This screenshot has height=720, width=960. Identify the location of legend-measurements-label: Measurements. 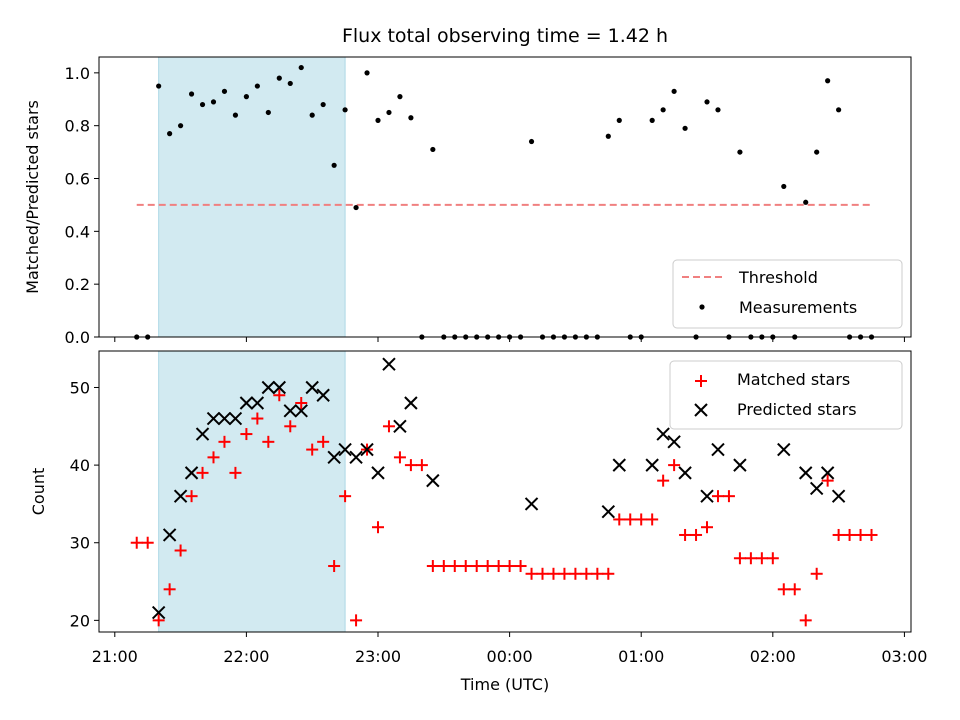
(798, 307).